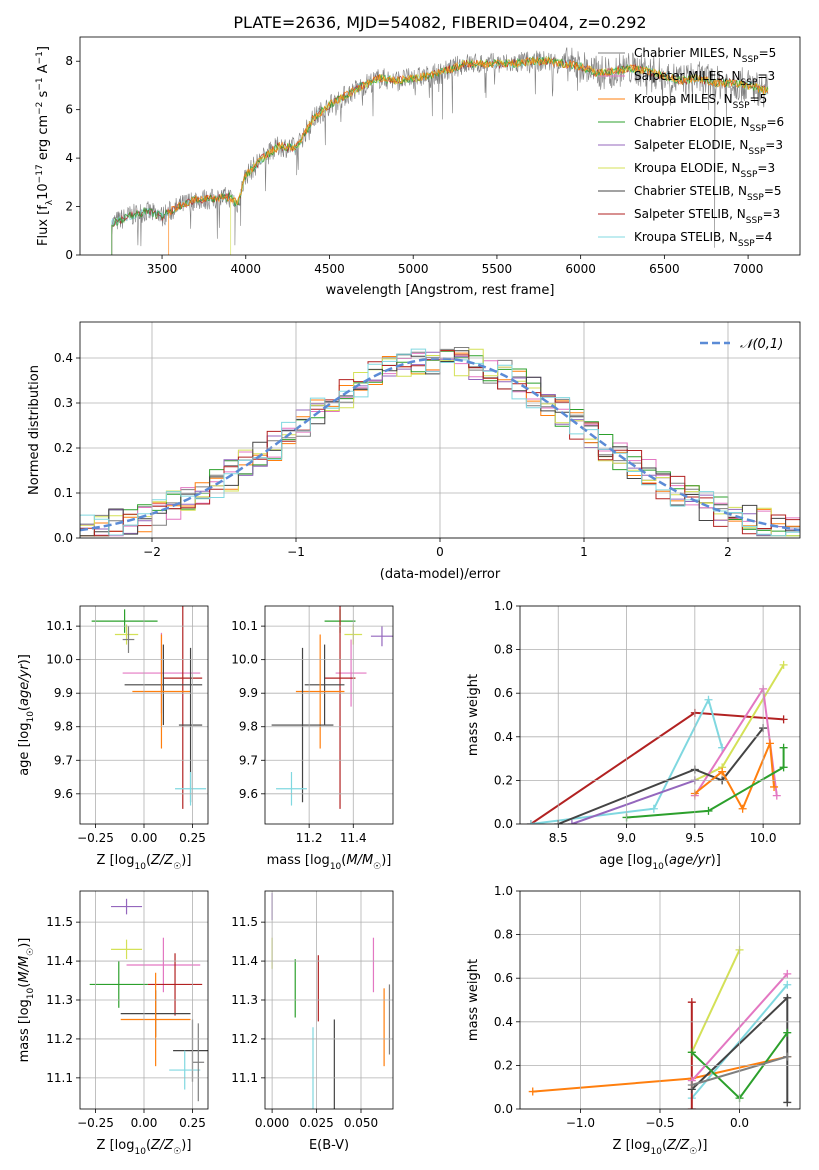 This screenshot has width=819, height=1170. Describe the element at coordinates (783, 719) in the screenshot. I see `series-salpeter_stelib-marker` at that location.